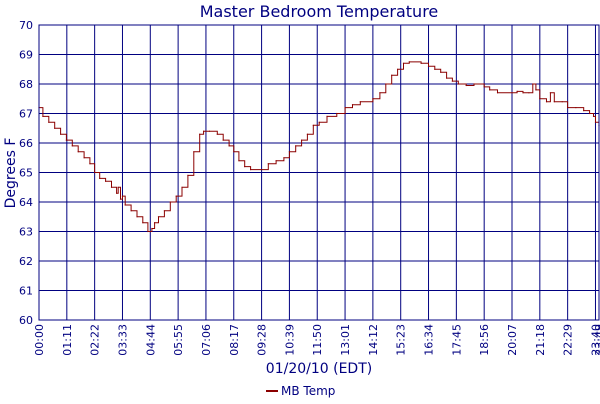  I want to click on x-tick-label: 22:29, so click(568, 340).